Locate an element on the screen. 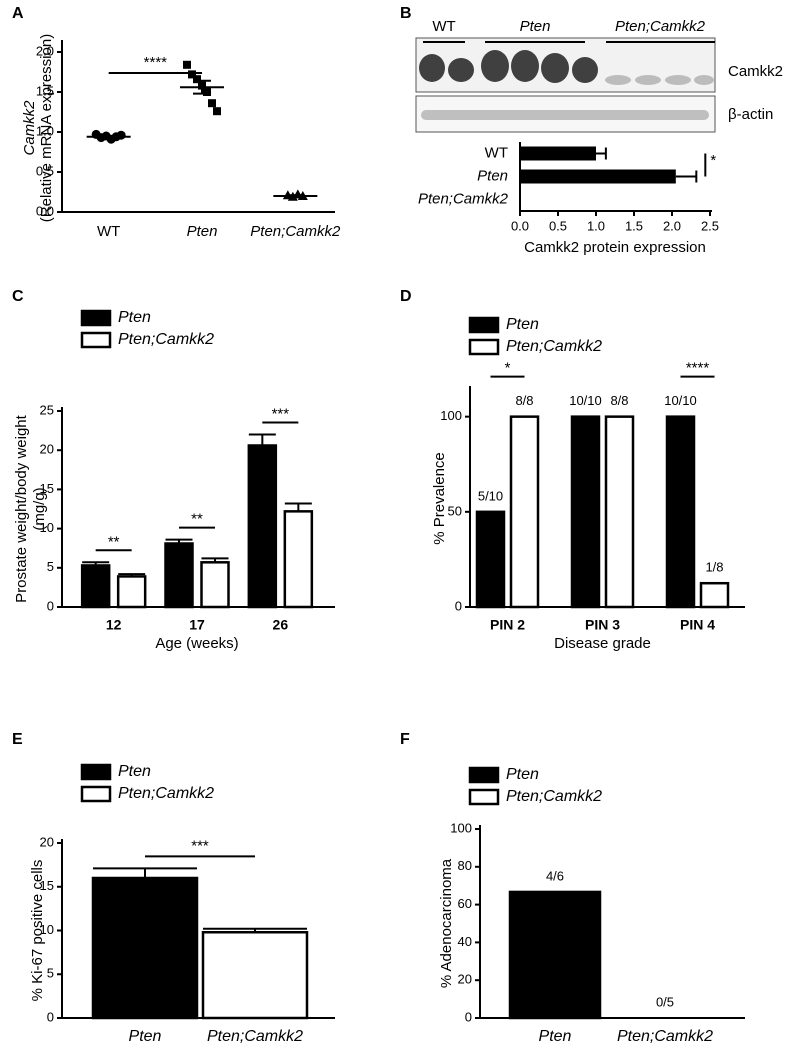 The image size is (796, 1050). category-label: Pten;Camkk2 is located at coordinates (463, 198).